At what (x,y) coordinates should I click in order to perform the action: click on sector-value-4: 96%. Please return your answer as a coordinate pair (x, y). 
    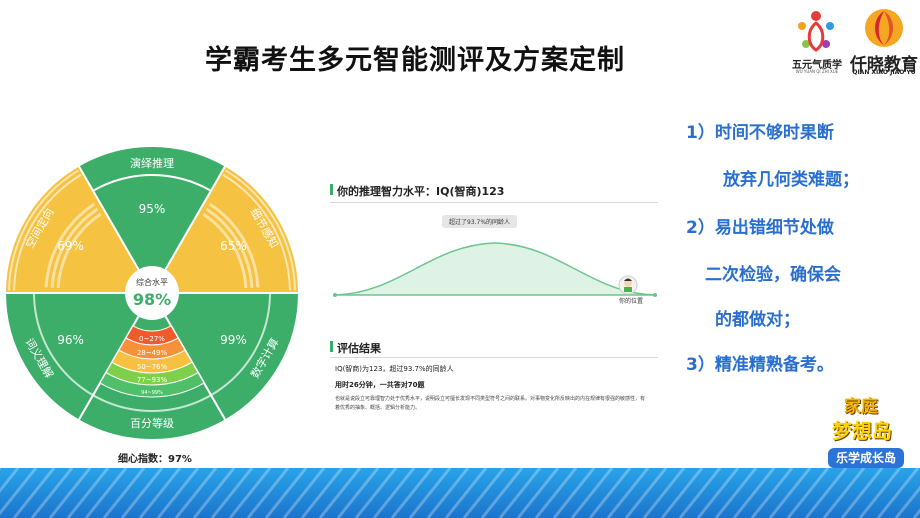
    Looking at the image, I should click on (70, 340).